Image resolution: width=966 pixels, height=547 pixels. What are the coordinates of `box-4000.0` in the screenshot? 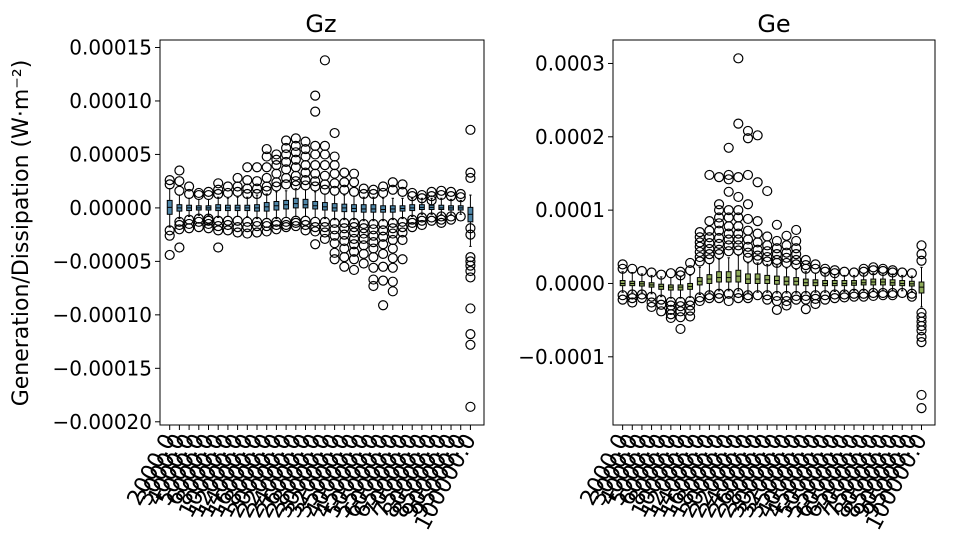 It's located at (642, 284).